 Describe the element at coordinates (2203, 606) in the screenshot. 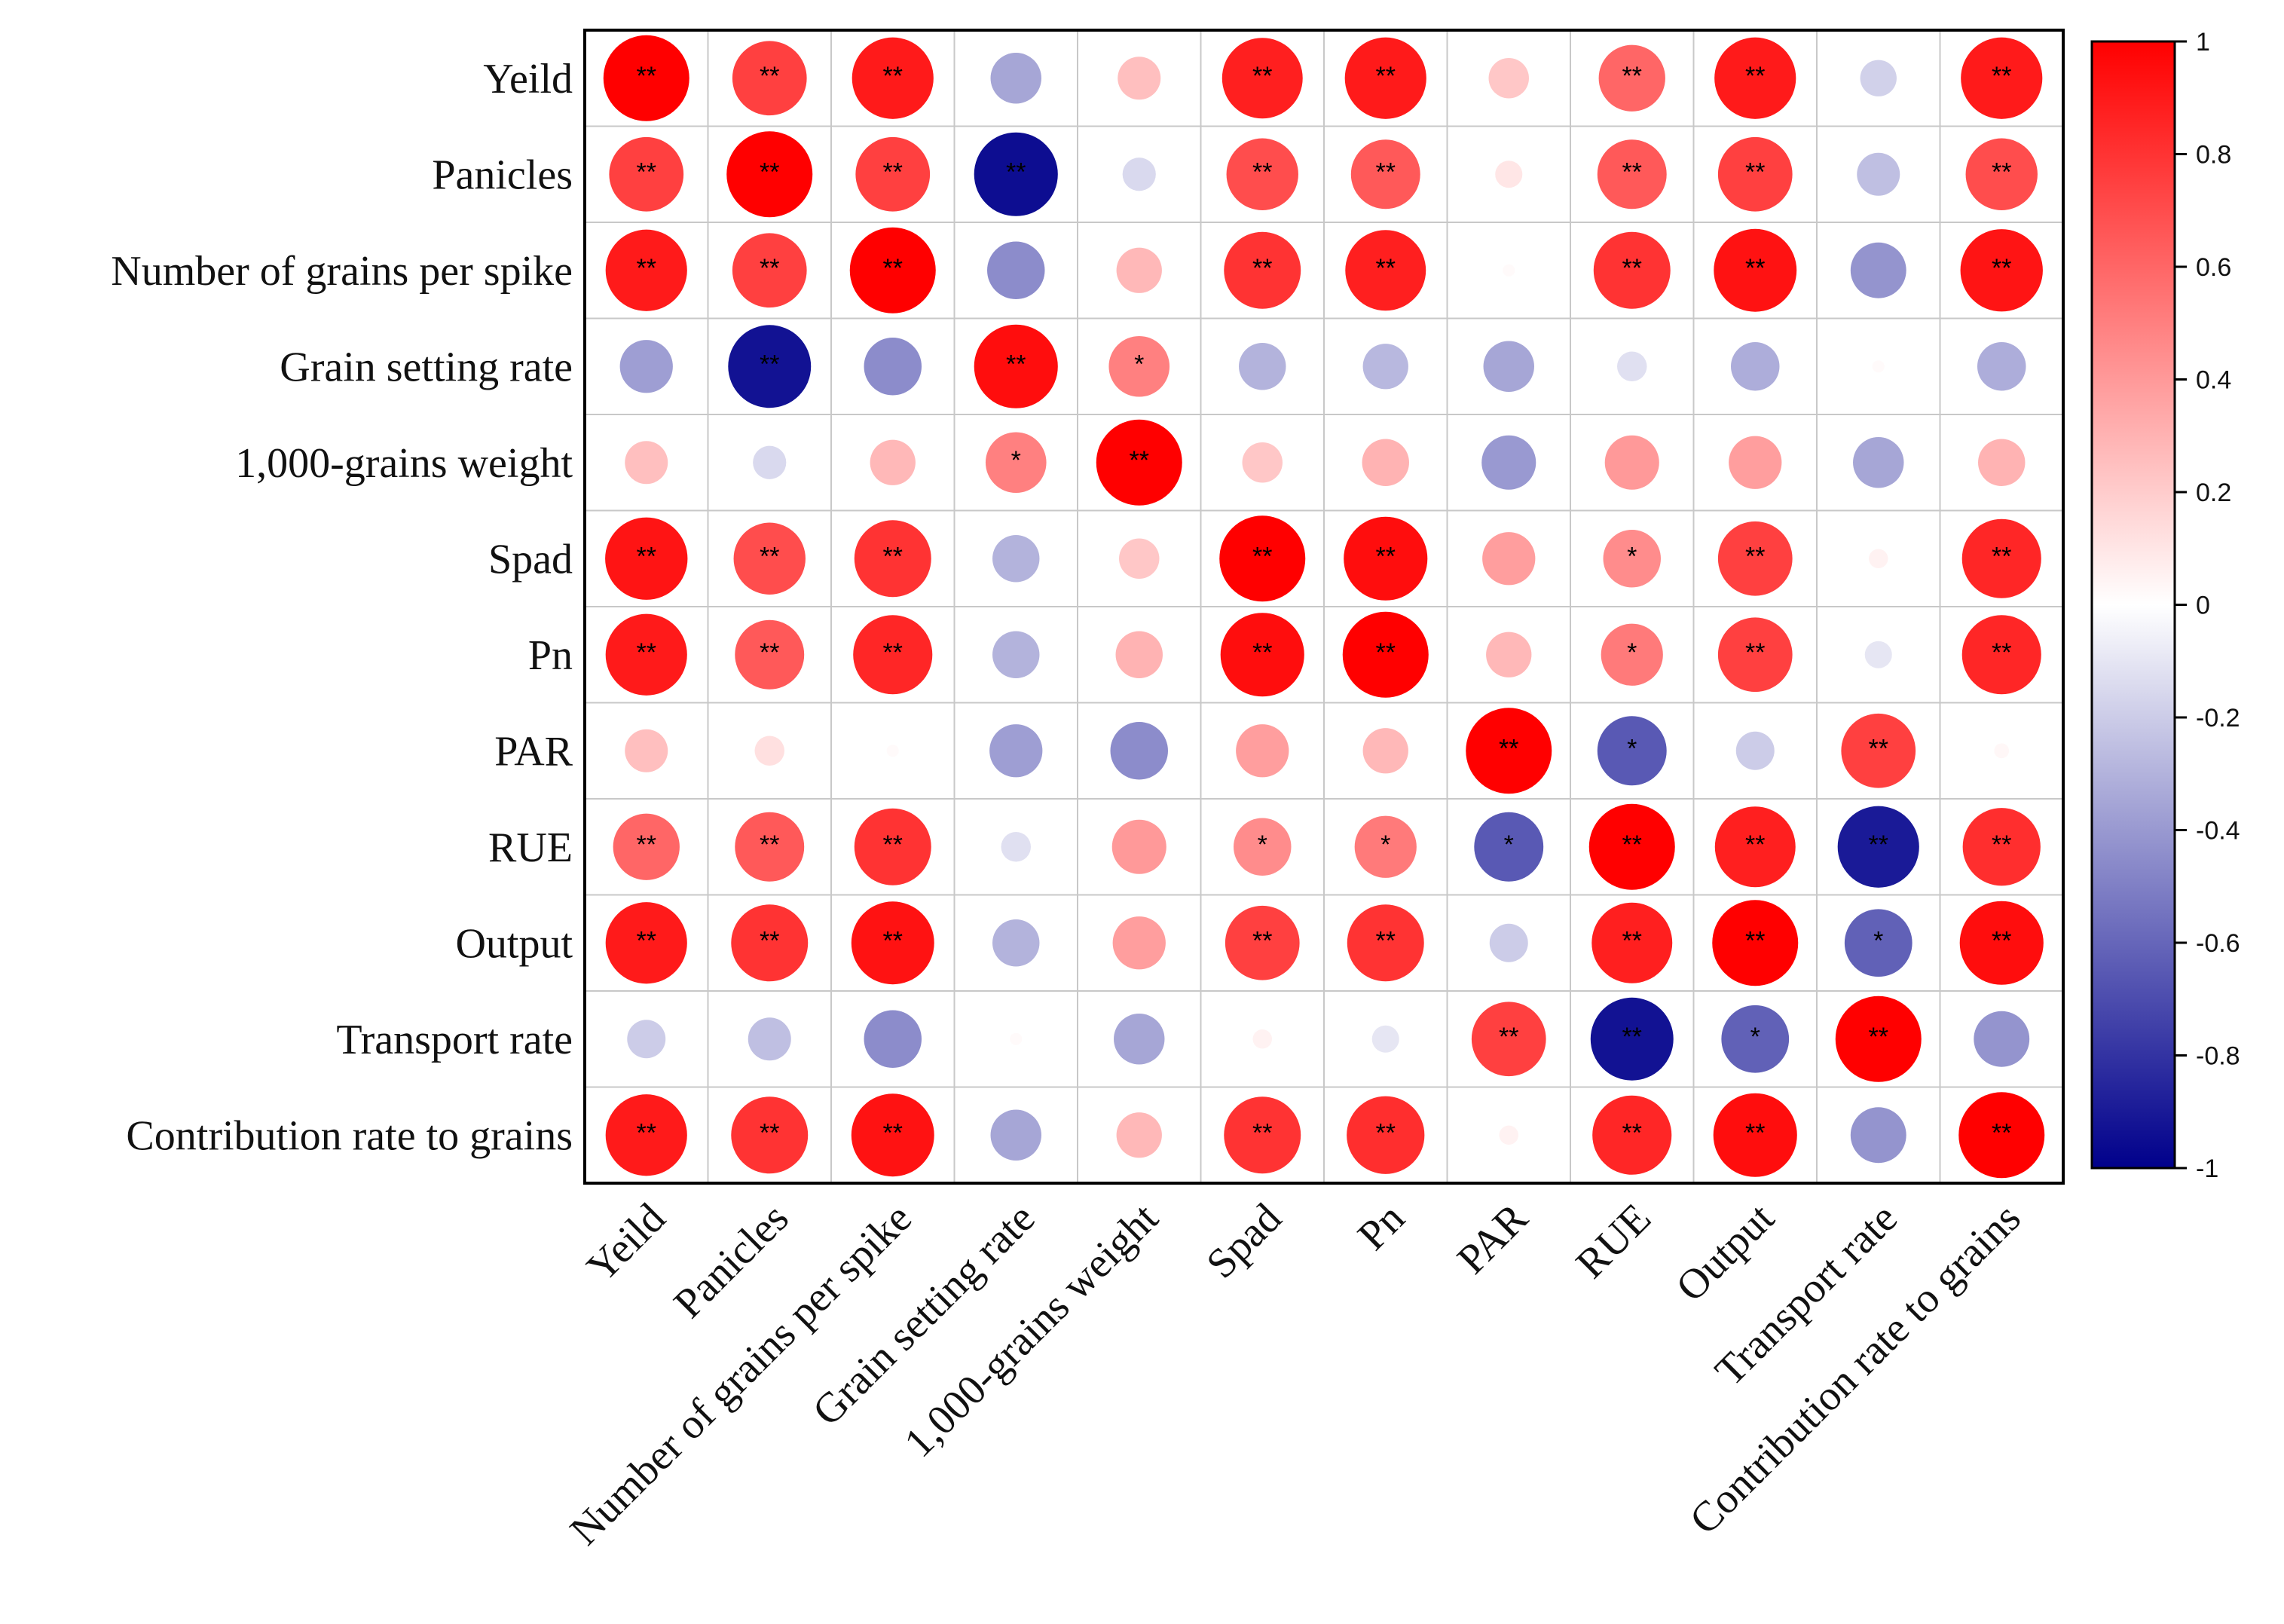

I see `colorbar-tick-label: 0` at that location.